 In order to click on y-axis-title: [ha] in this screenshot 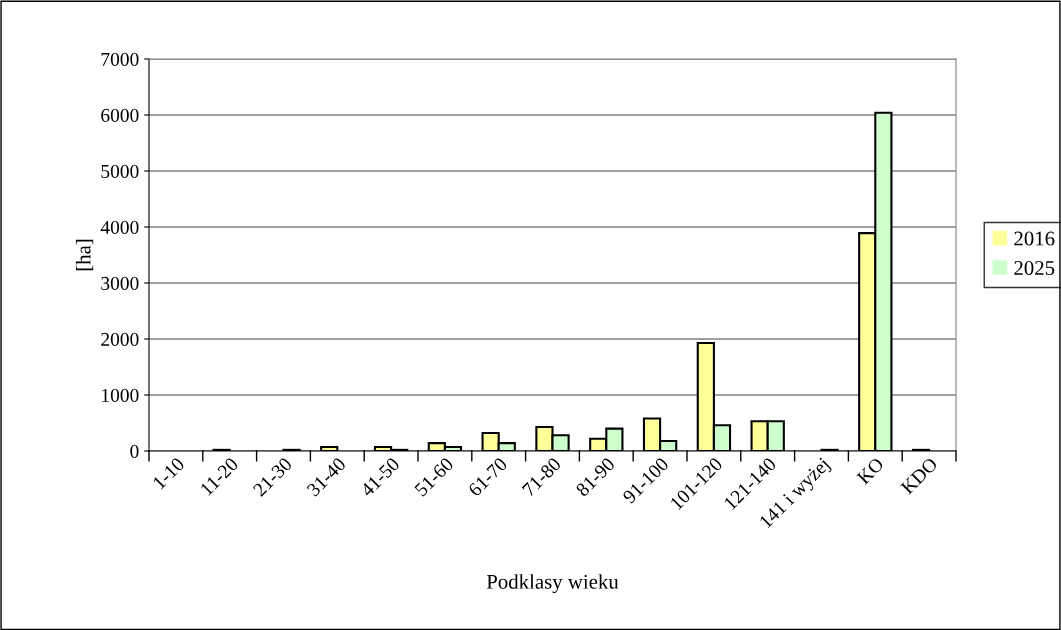, I will do `click(84, 255)`.